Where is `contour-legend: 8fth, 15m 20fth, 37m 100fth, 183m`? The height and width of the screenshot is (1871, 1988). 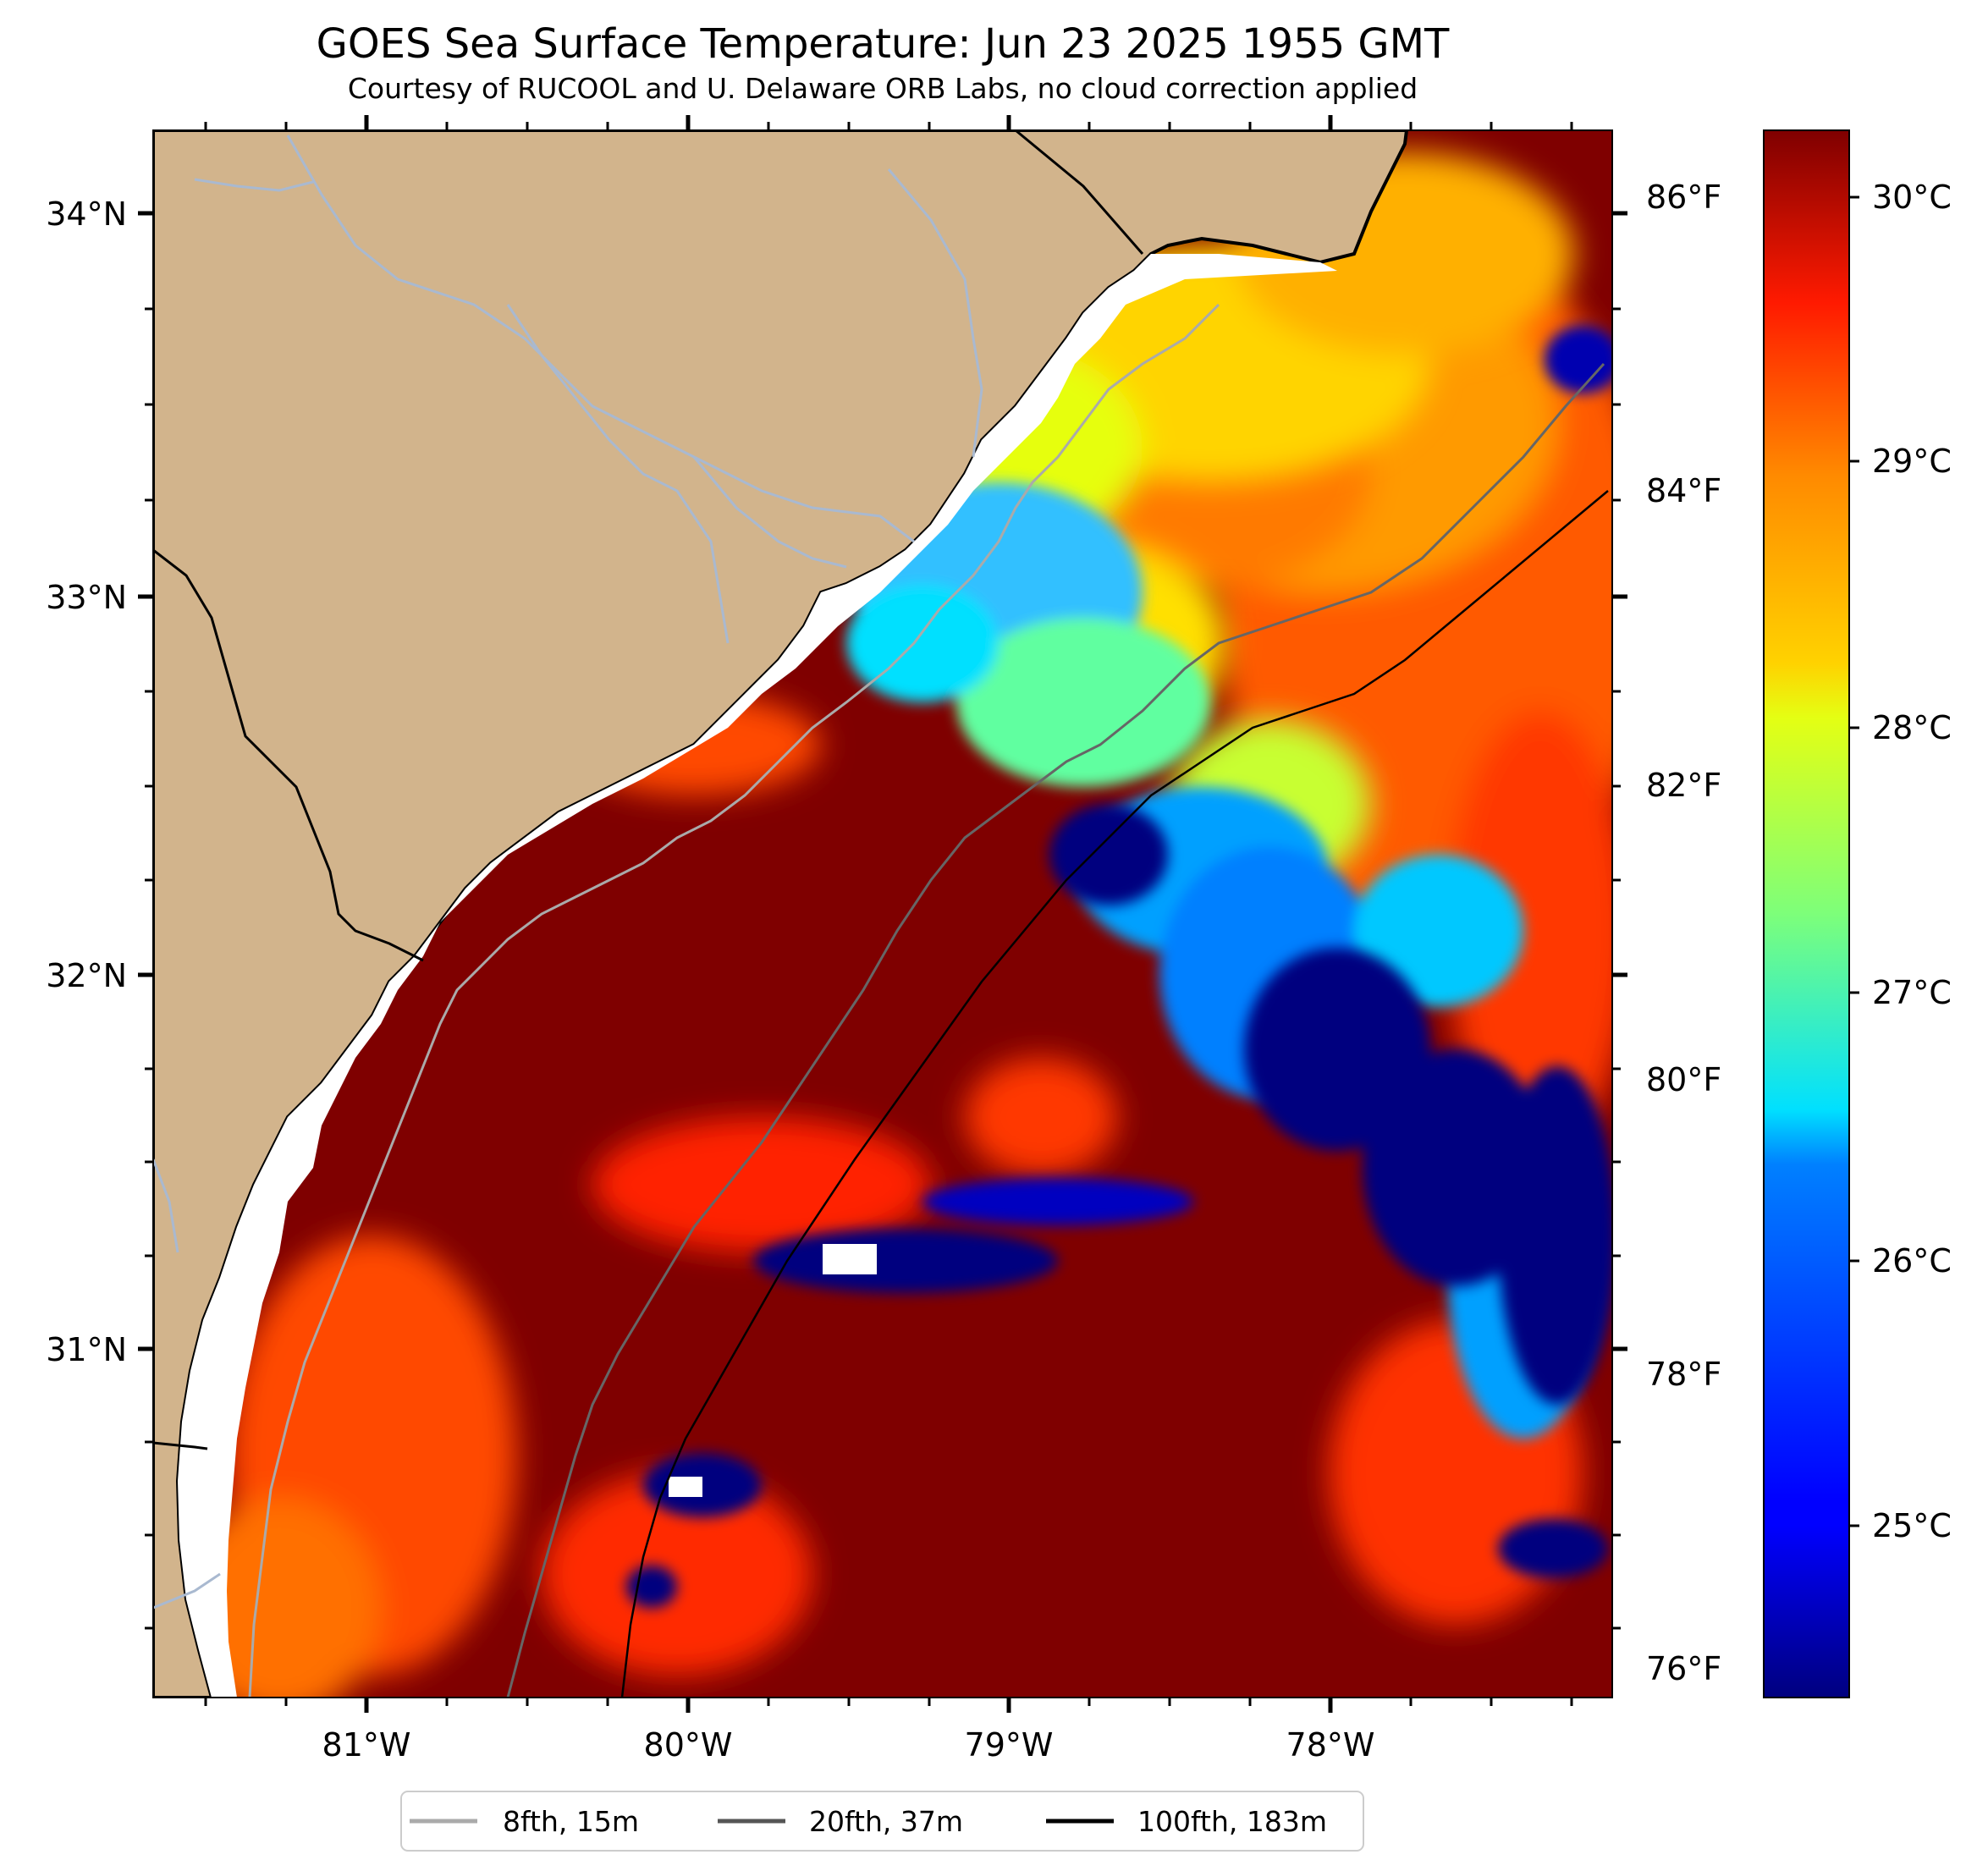 contour-legend: 8fth, 15m 20fth, 37m 100fth, 183m is located at coordinates (882, 1822).